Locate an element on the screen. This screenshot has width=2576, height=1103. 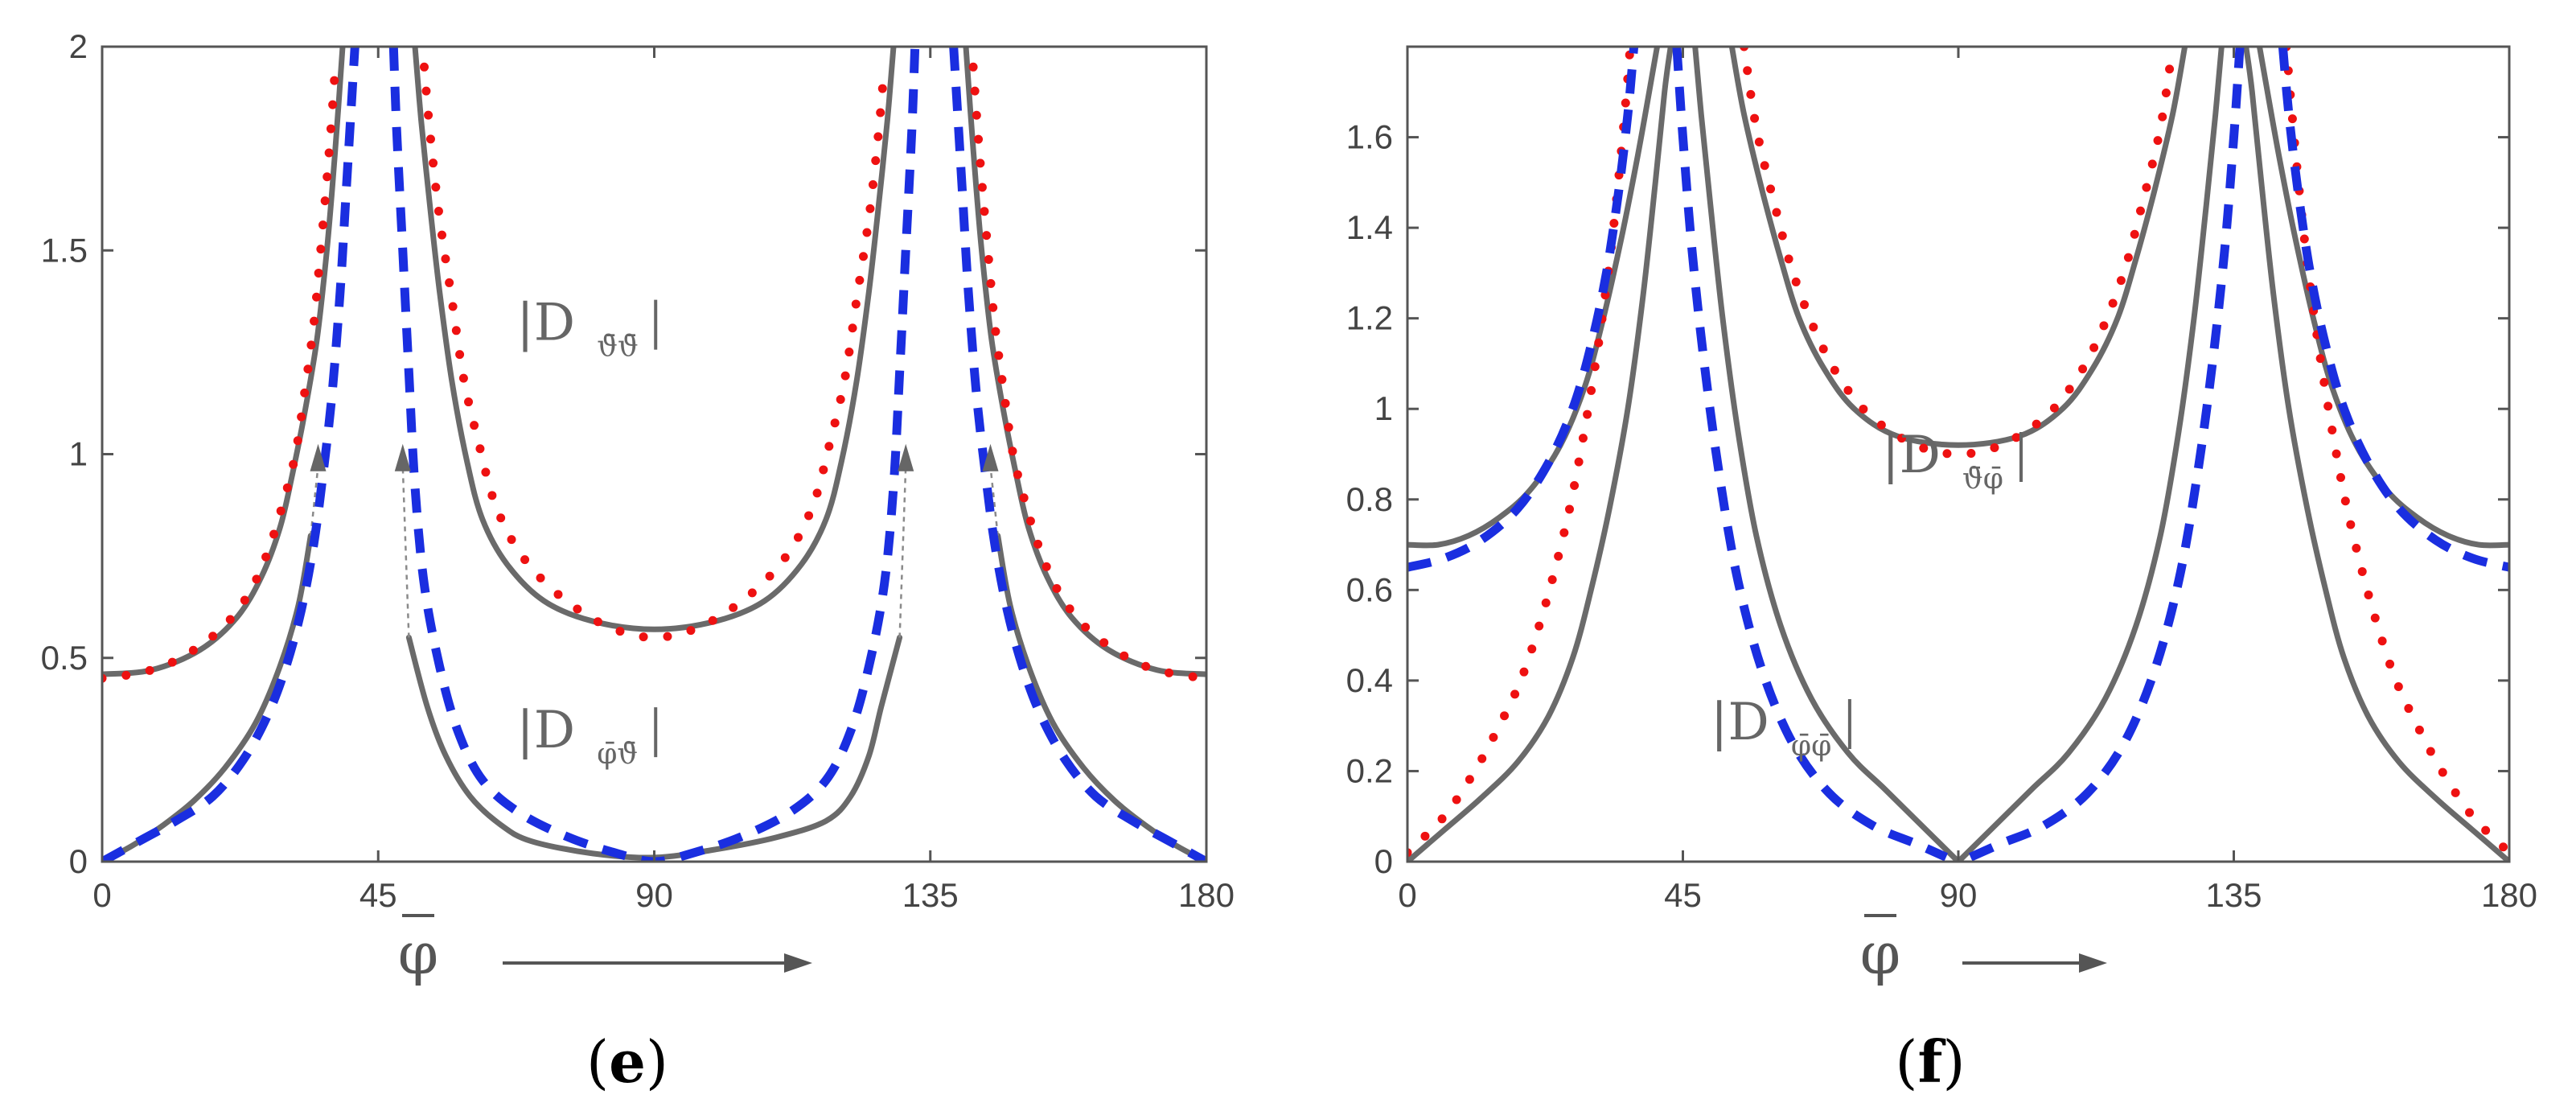
panel-e-caption-close: ) is located at coordinates (657, 1062).